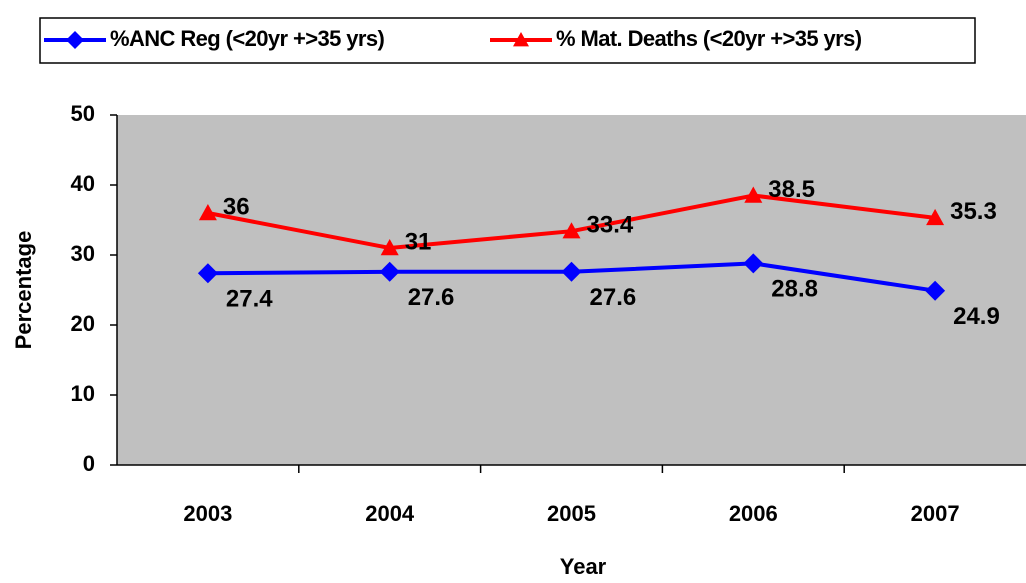 The image size is (1026, 583). Describe the element at coordinates (610, 225) in the screenshot. I see `data-label: 33.4` at that location.